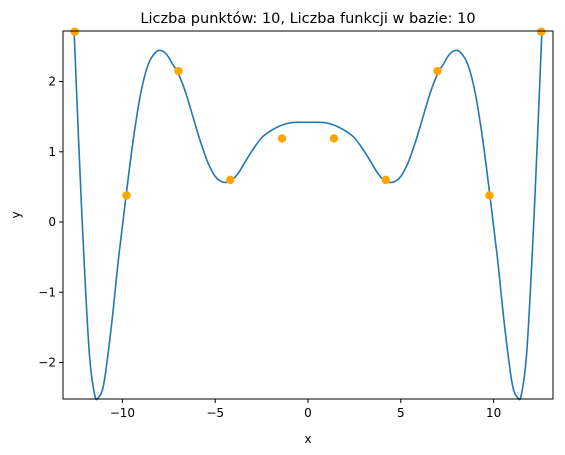  What do you see at coordinates (52, 82) in the screenshot?
I see `y-tick-label: 2` at bounding box center [52, 82].